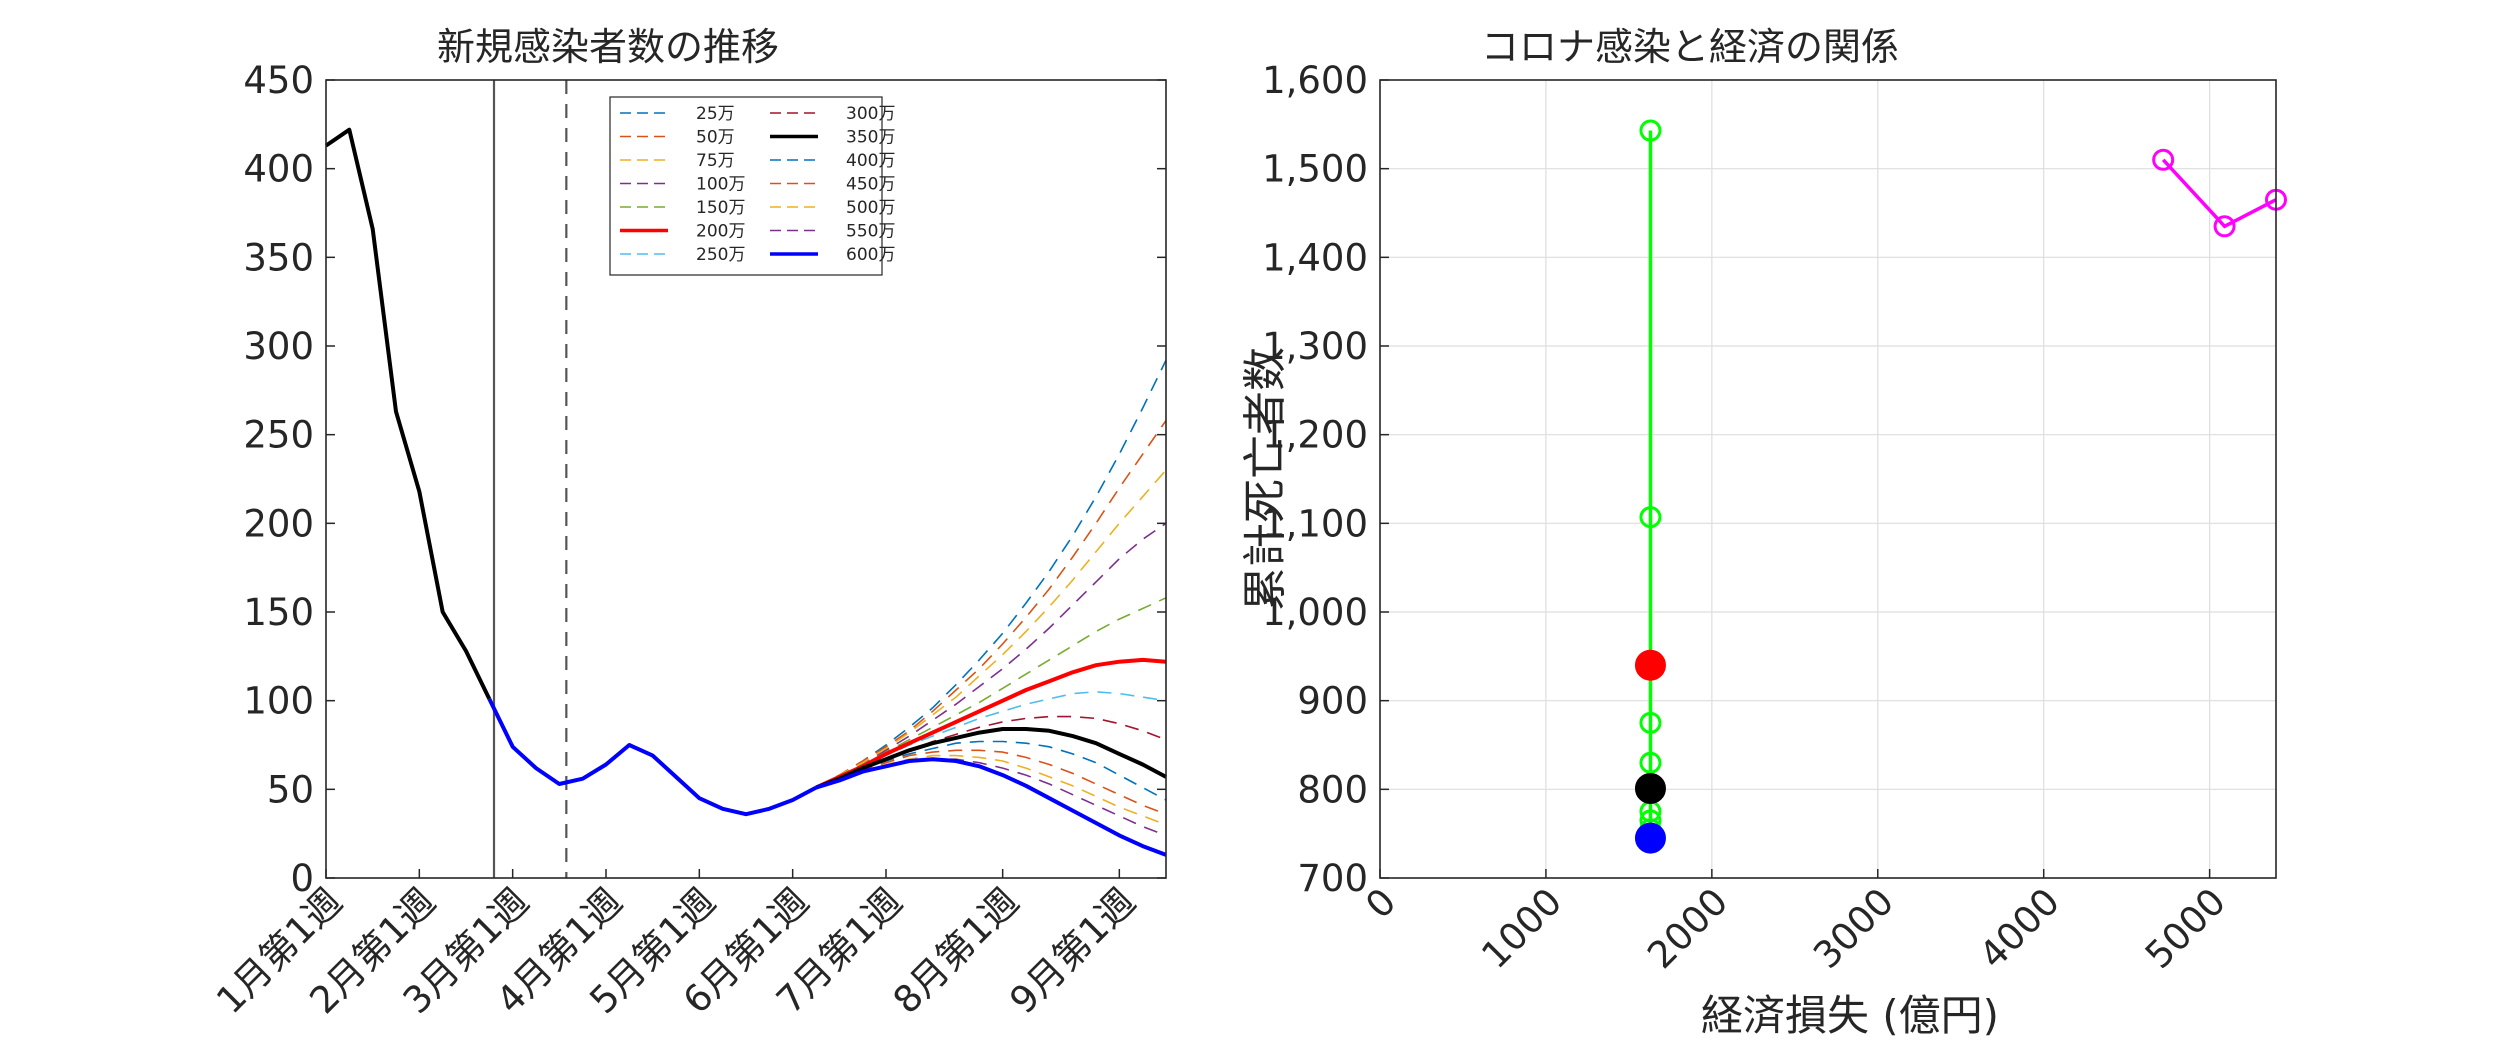  I want to click on right-y-tick-label: 1,600, so click(1315, 80).